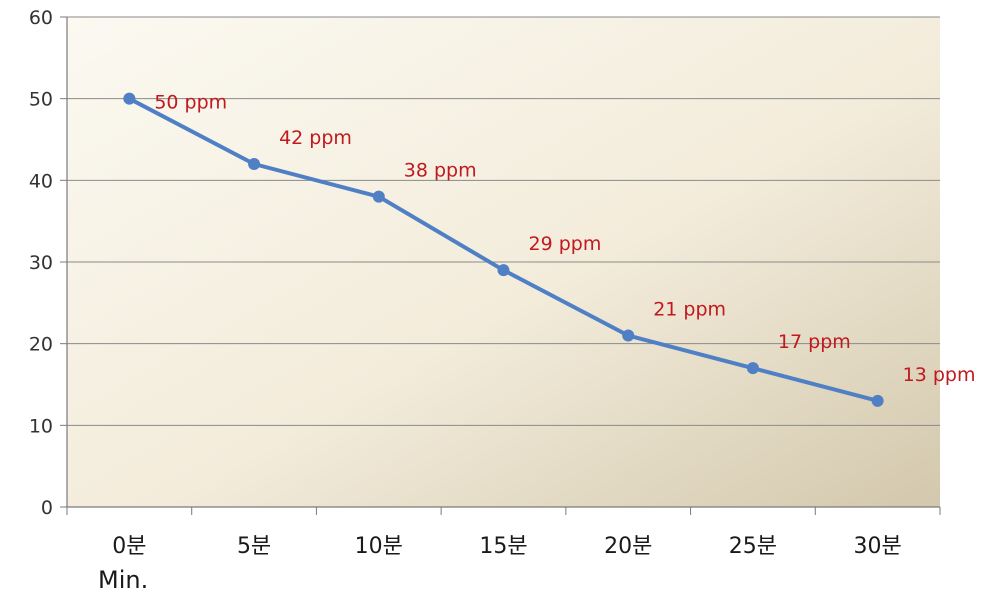  Describe the element at coordinates (190, 103) in the screenshot. I see `data-label: 50 ppm` at that location.